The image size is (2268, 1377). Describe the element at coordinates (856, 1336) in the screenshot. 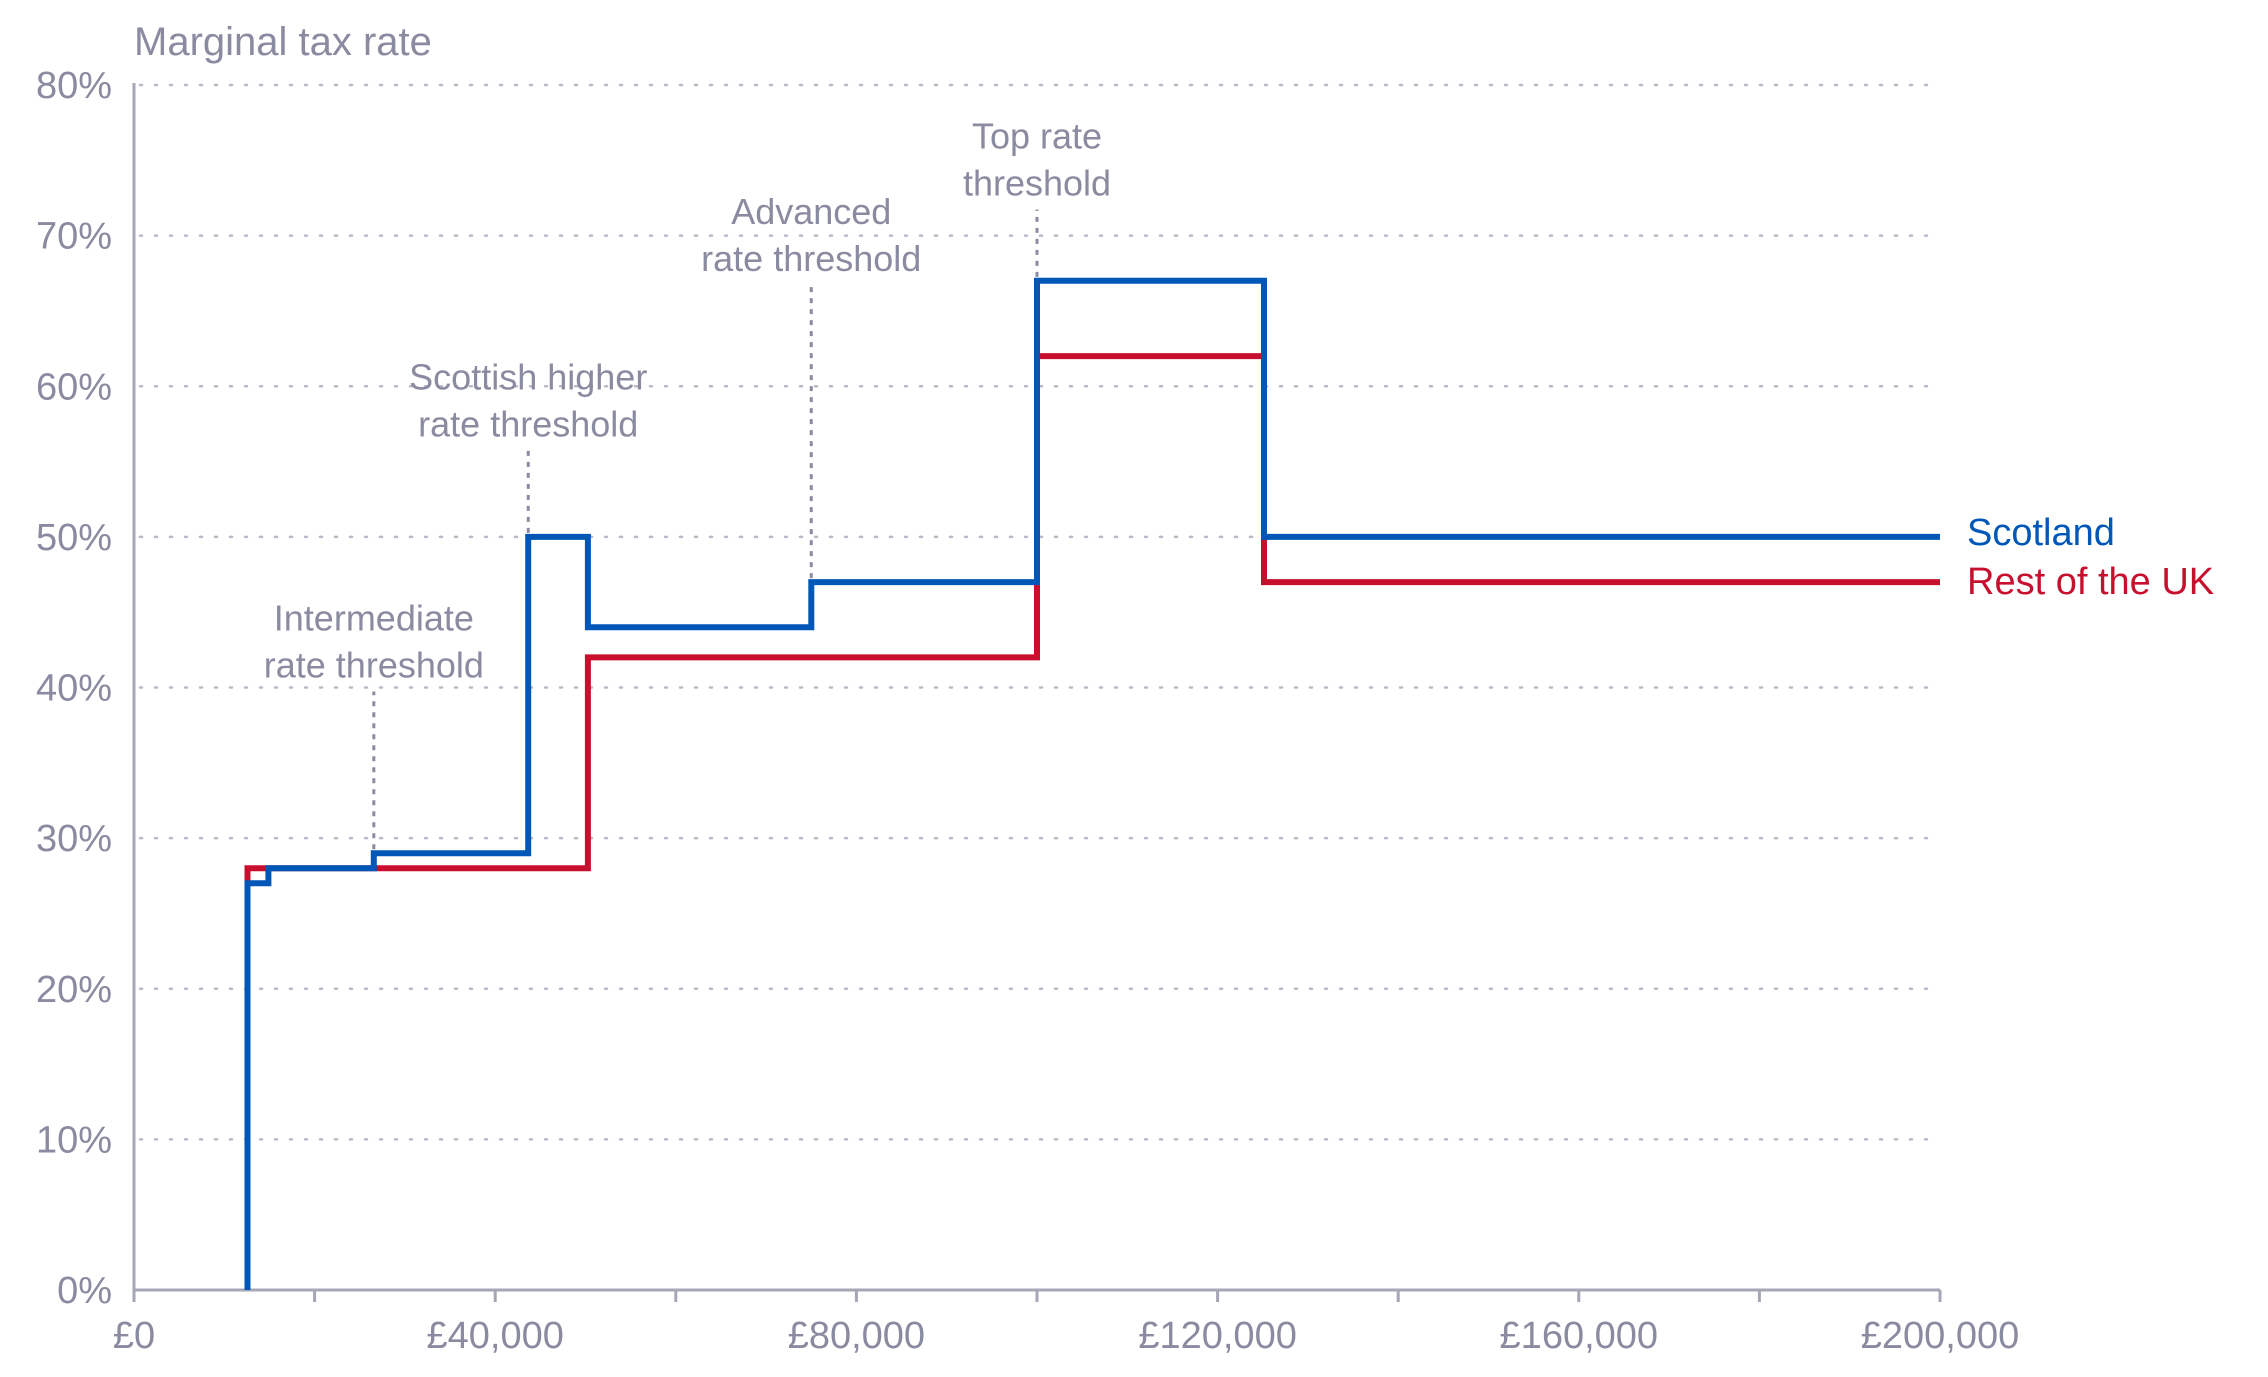

I see `x-tick-label-80000: £80,000` at that location.